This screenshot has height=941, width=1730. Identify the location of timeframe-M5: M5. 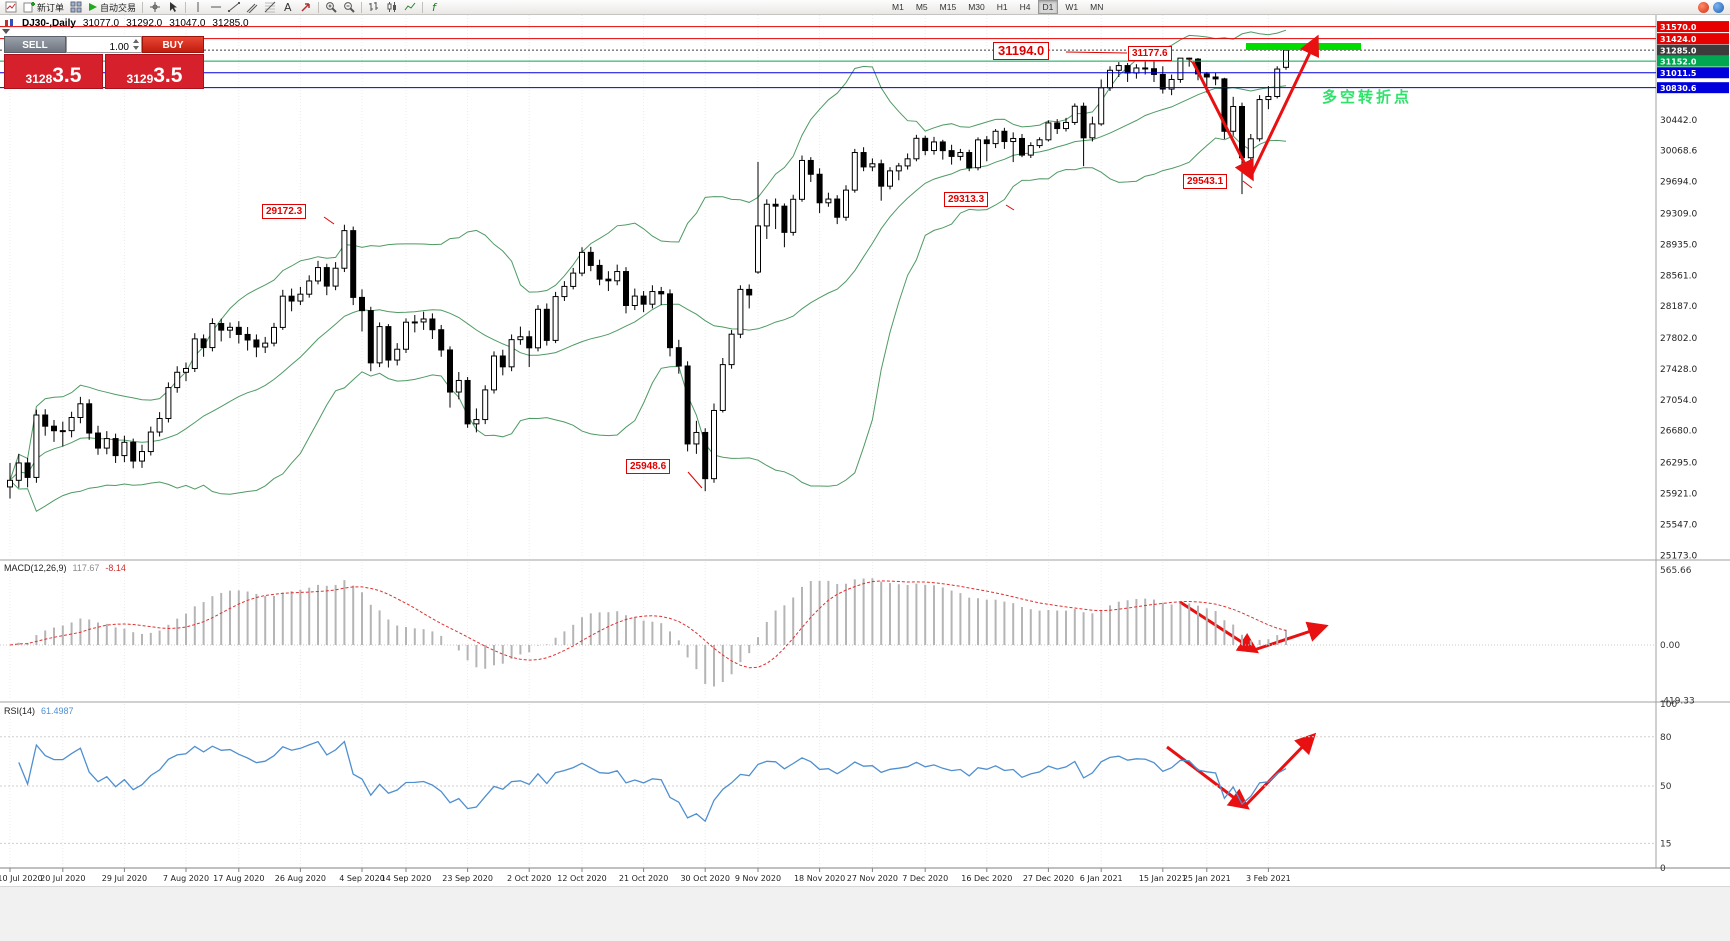
(921, 7).